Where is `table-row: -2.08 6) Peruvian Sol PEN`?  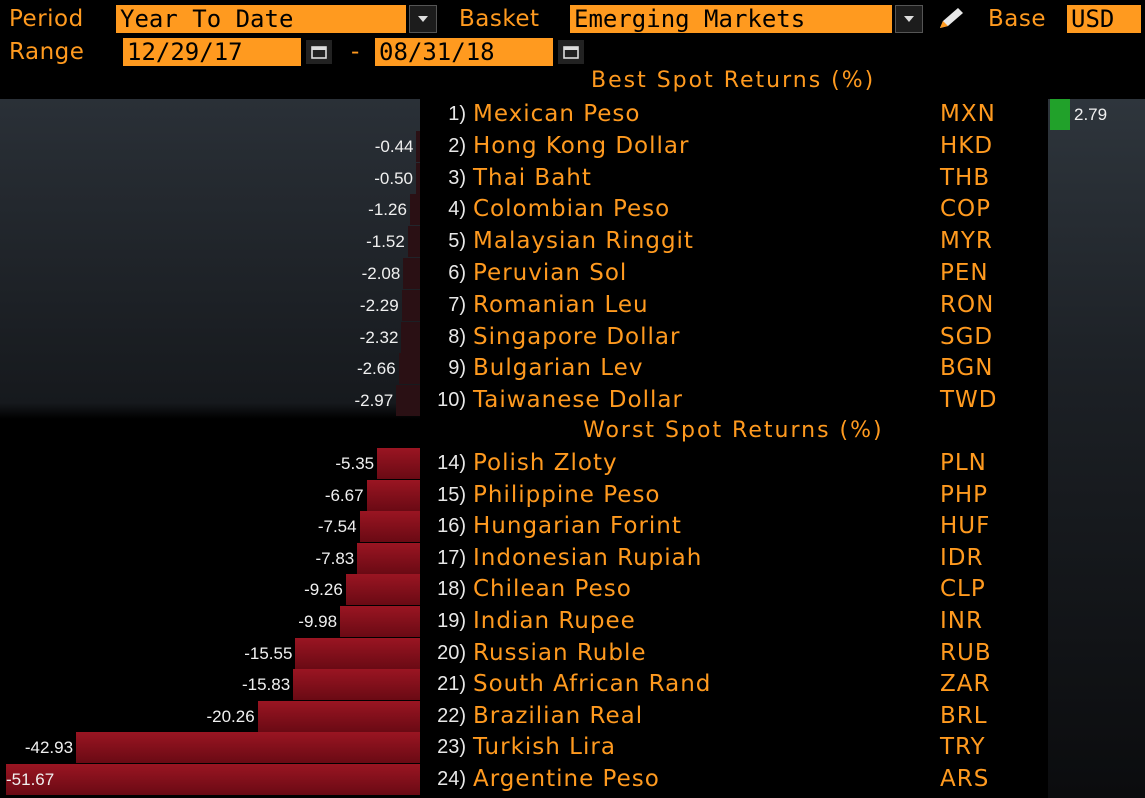
table-row: -2.08 6) Peruvian Sol PEN is located at coordinates (572, 273).